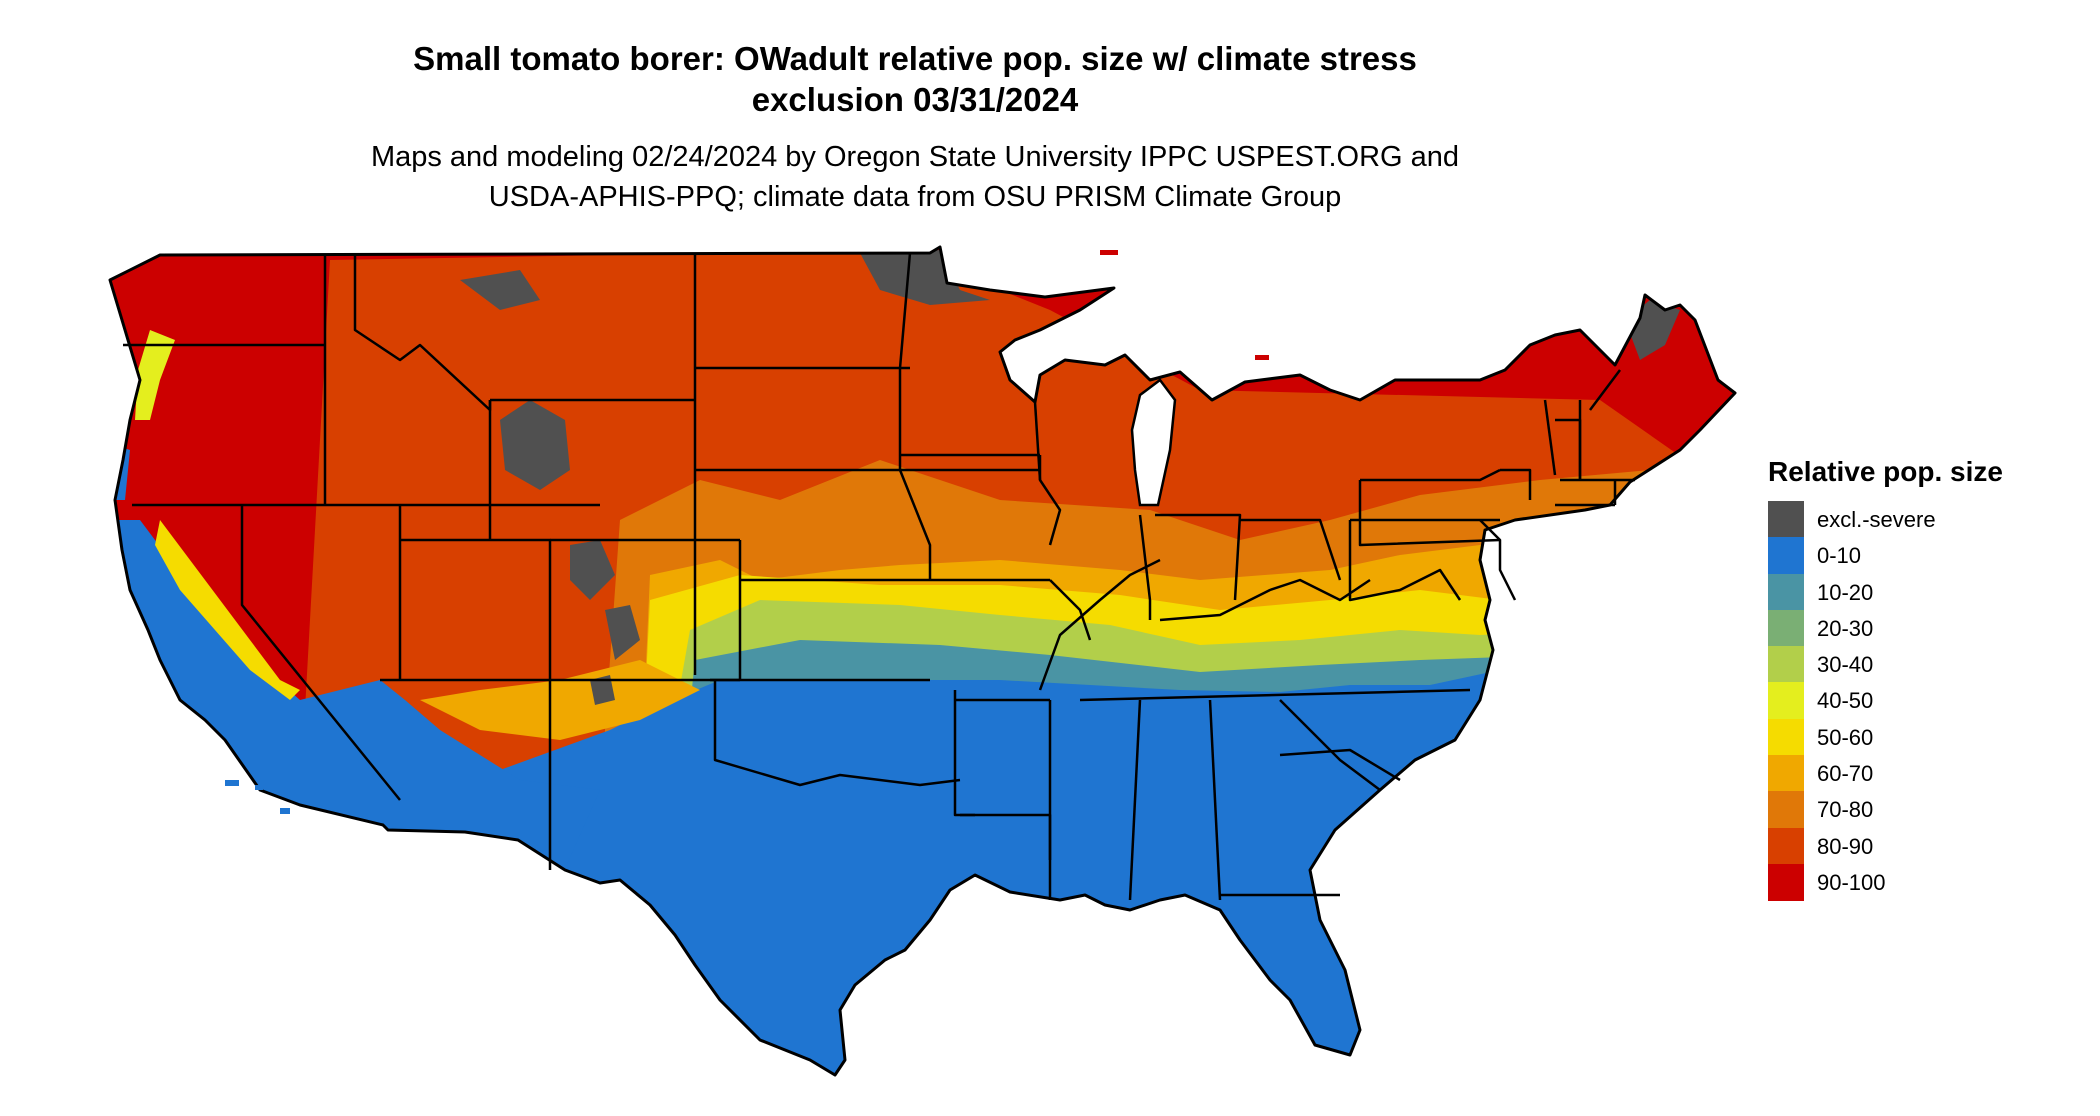 The height and width of the screenshot is (1116, 2100). What do you see at coordinates (1839, 556) in the screenshot?
I see `legend-label: 0-10` at bounding box center [1839, 556].